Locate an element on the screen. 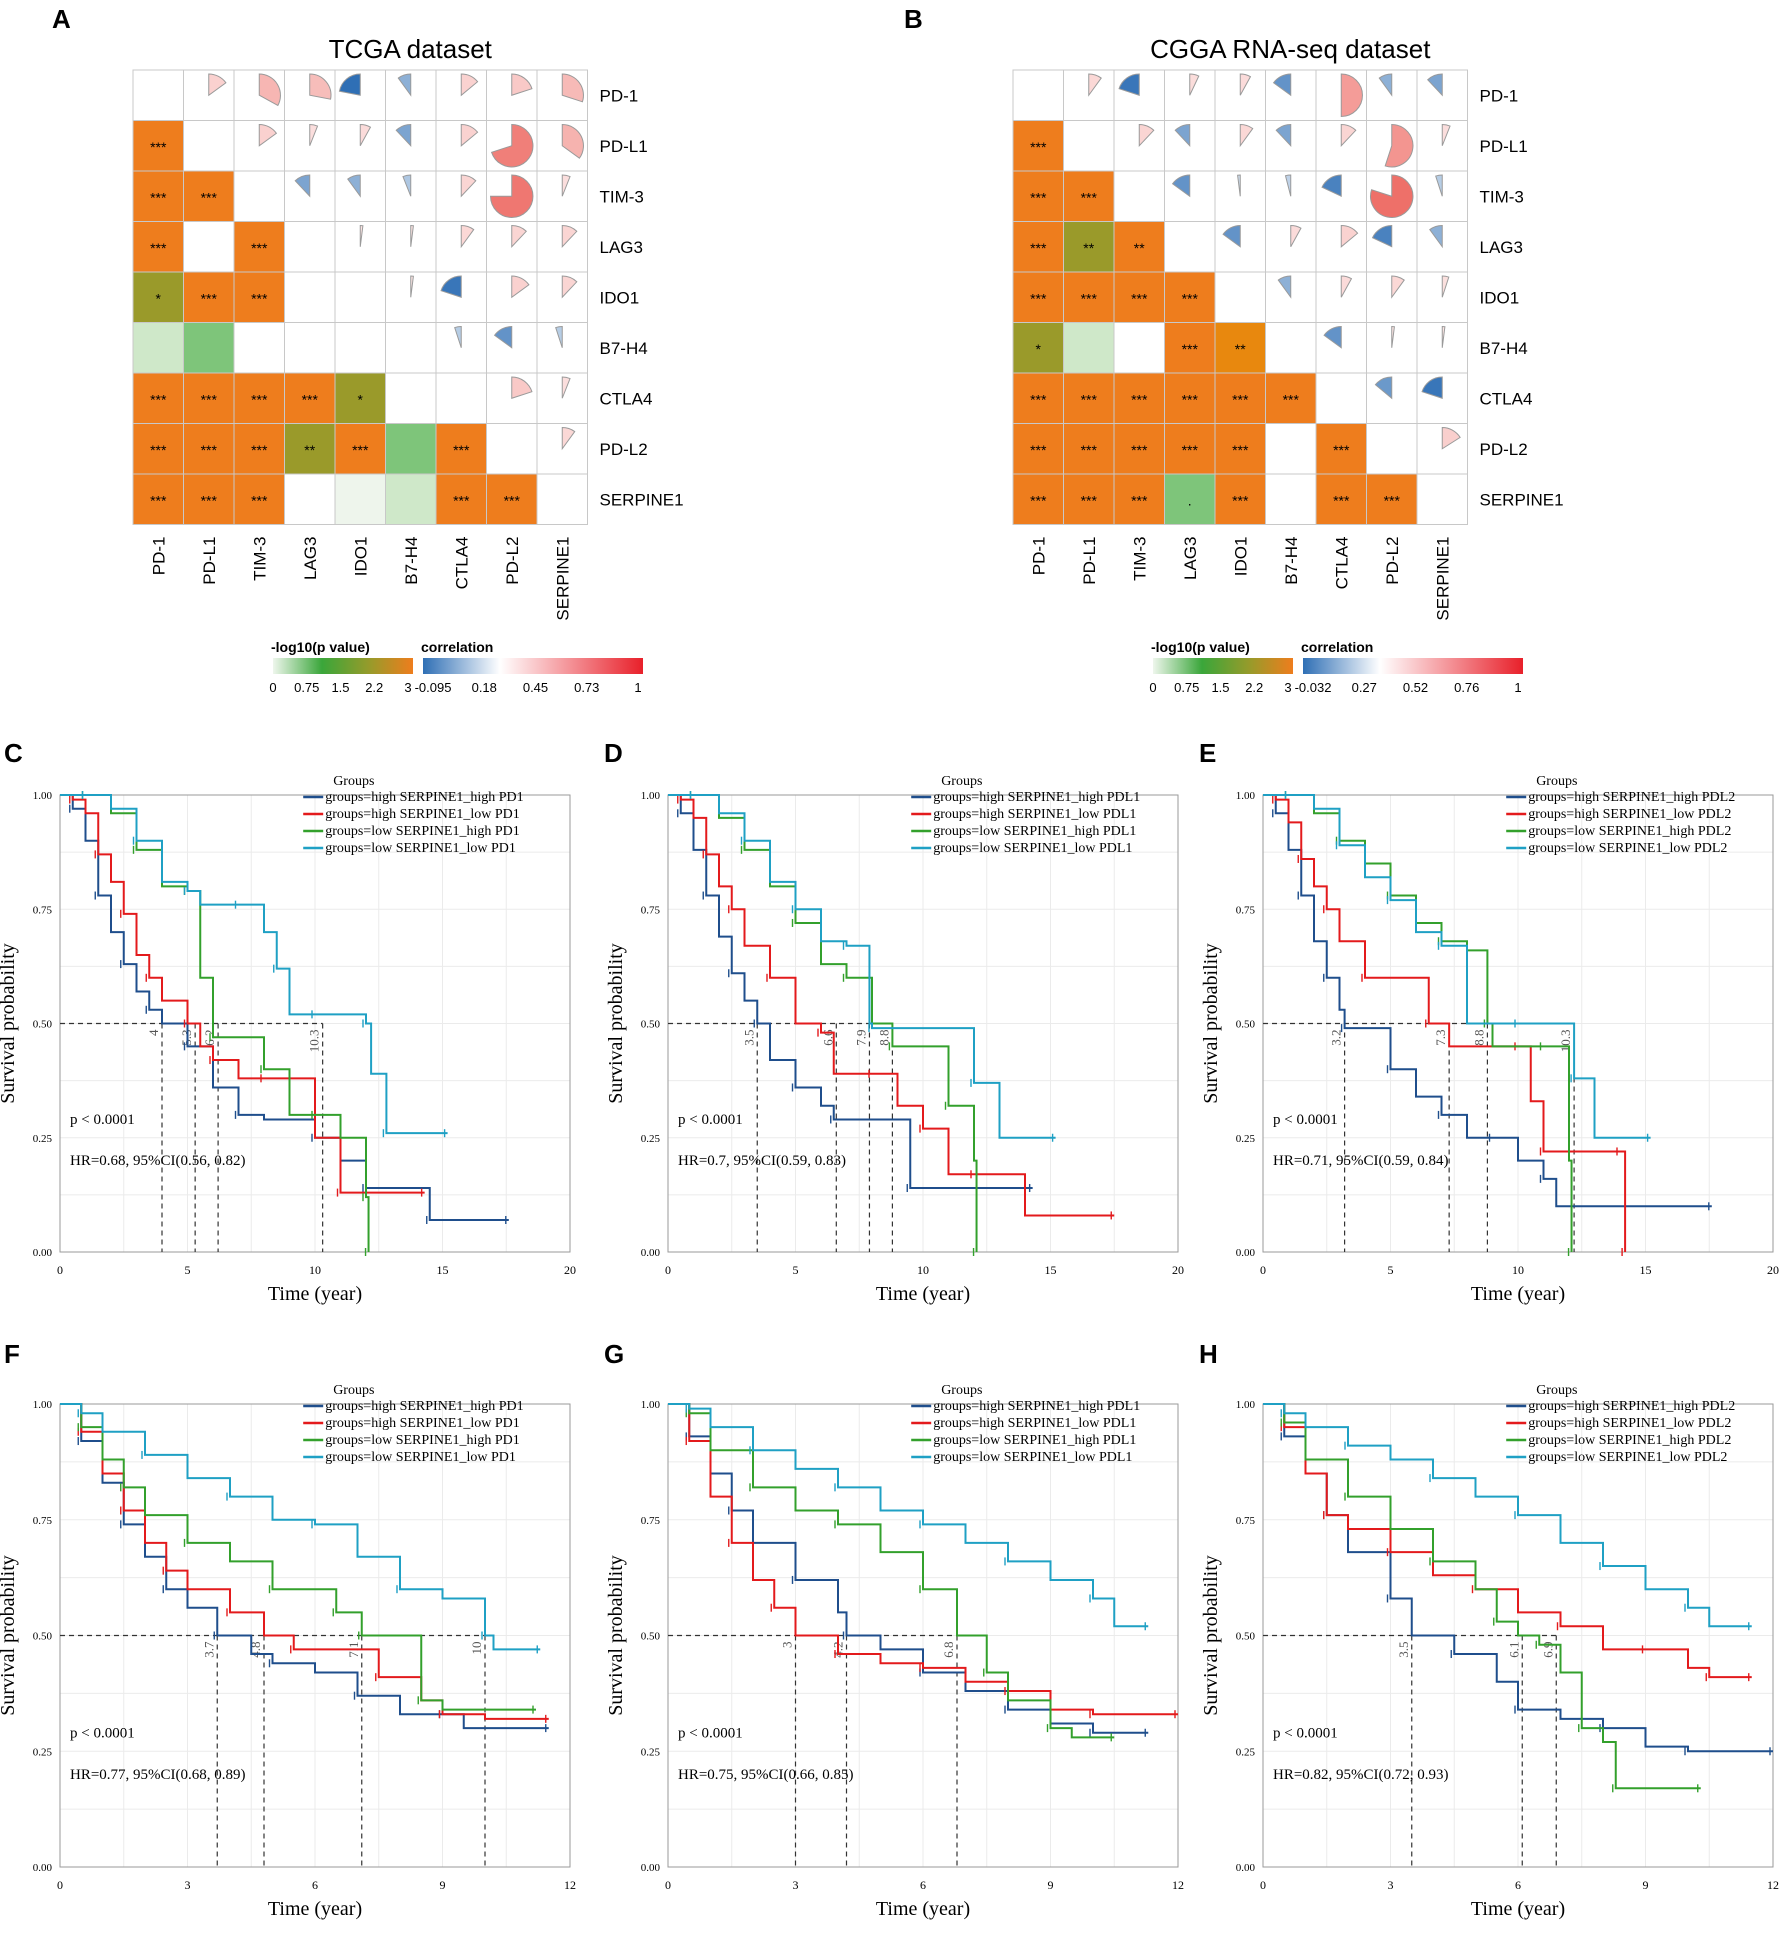 The height and width of the screenshot is (1937, 1780). correlation-legend-title: correlation is located at coordinates (457, 647).